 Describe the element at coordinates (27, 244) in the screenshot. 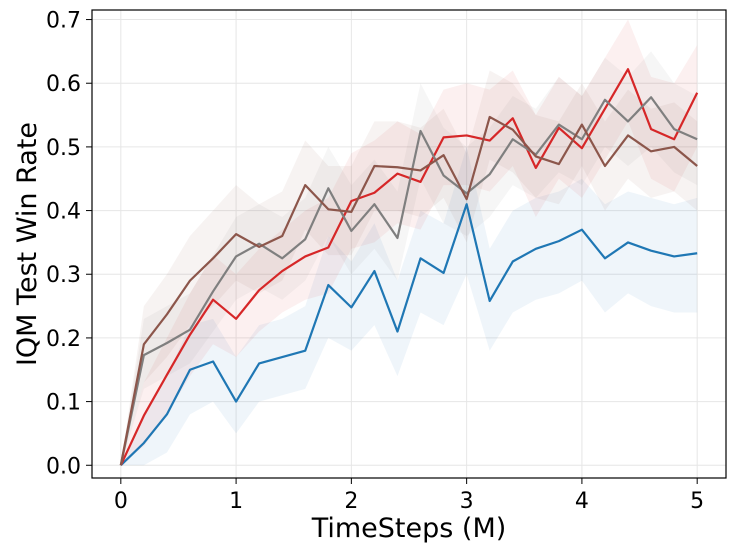

I see `y-axis-label: IQM Test Win Rate` at that location.